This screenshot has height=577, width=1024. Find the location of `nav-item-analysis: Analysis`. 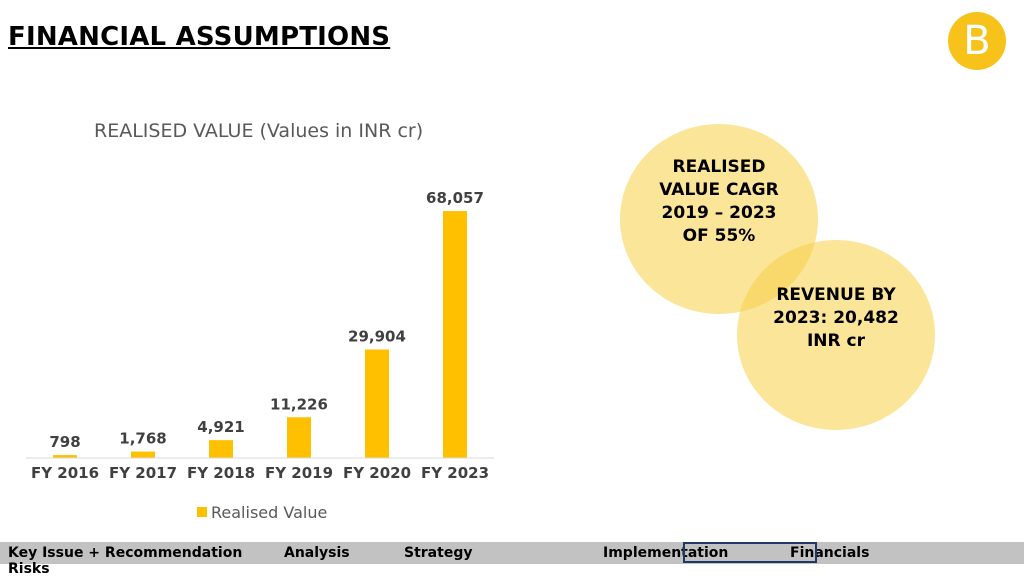

nav-item-analysis: Analysis is located at coordinates (317, 553).